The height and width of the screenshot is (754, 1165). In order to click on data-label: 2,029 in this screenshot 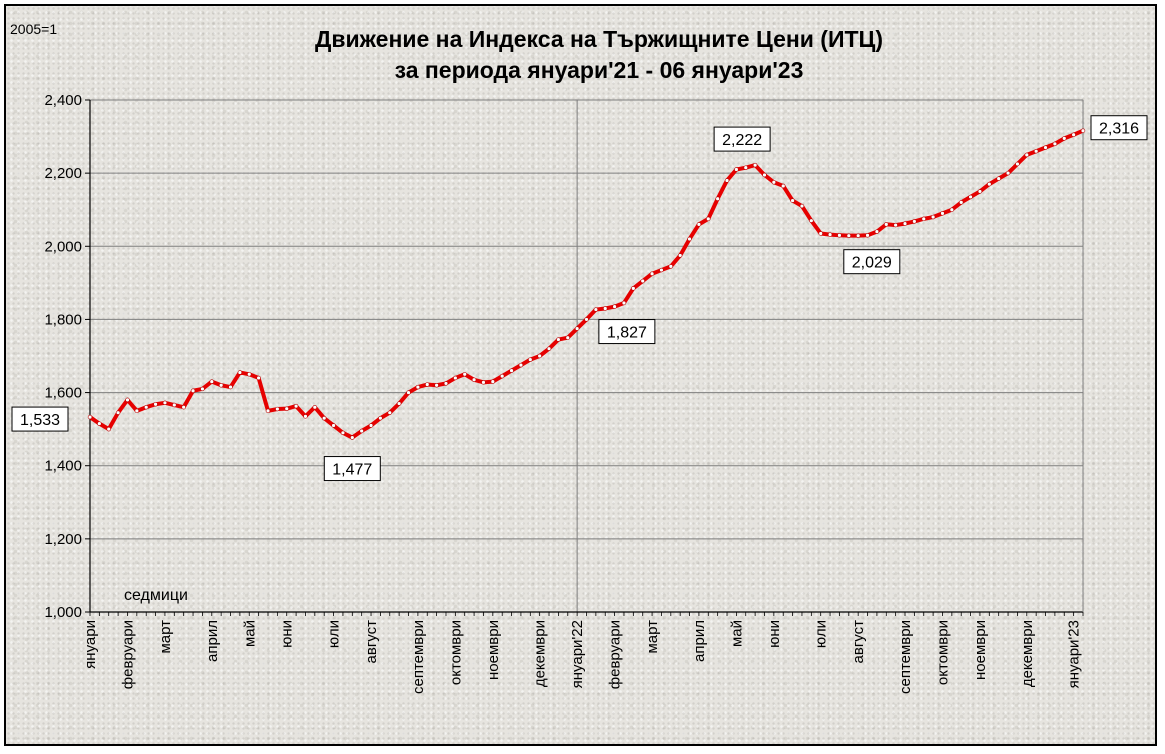, I will do `click(872, 263)`.